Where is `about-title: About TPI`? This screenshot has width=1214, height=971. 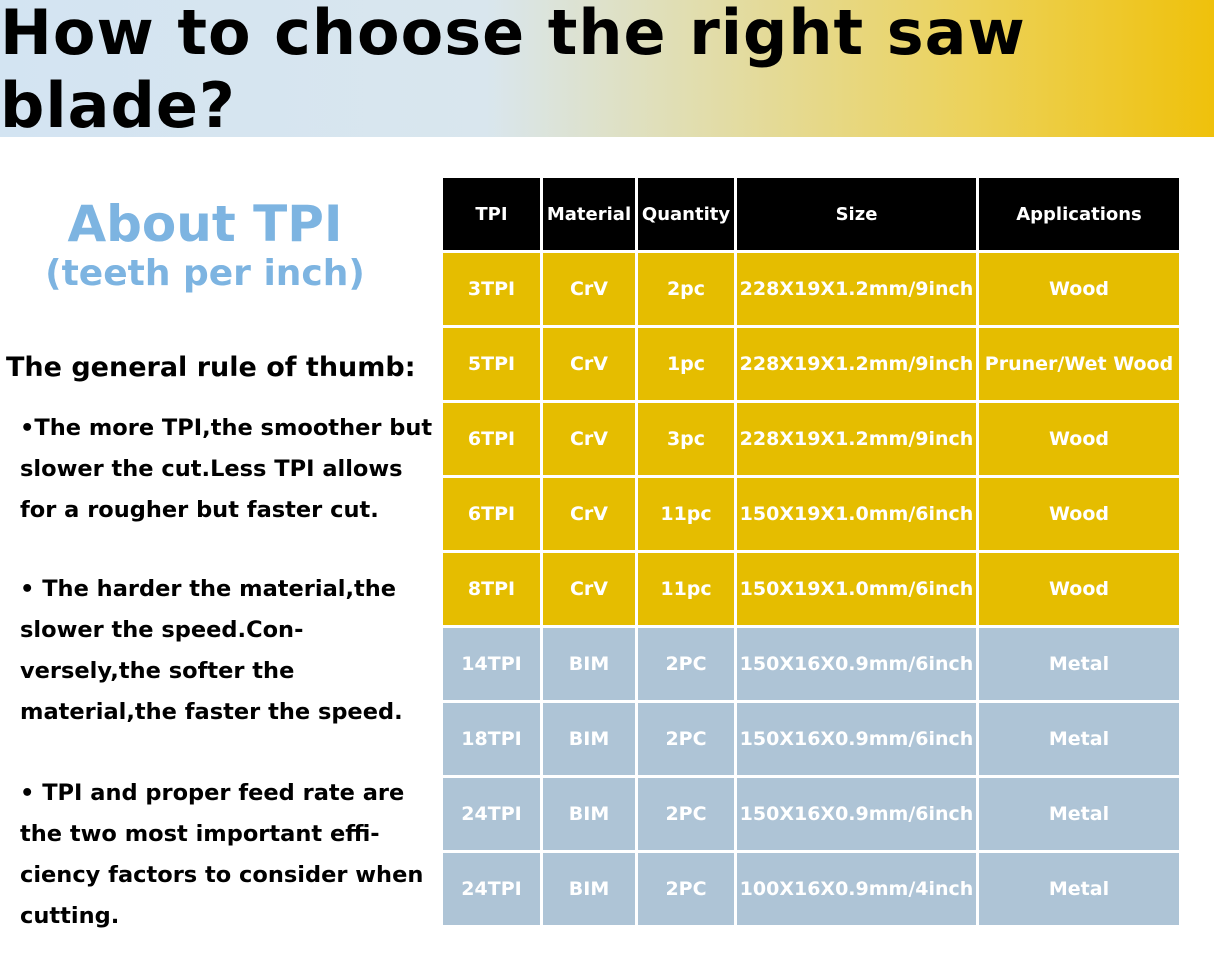
about-title: About TPI is located at coordinates (205, 224).